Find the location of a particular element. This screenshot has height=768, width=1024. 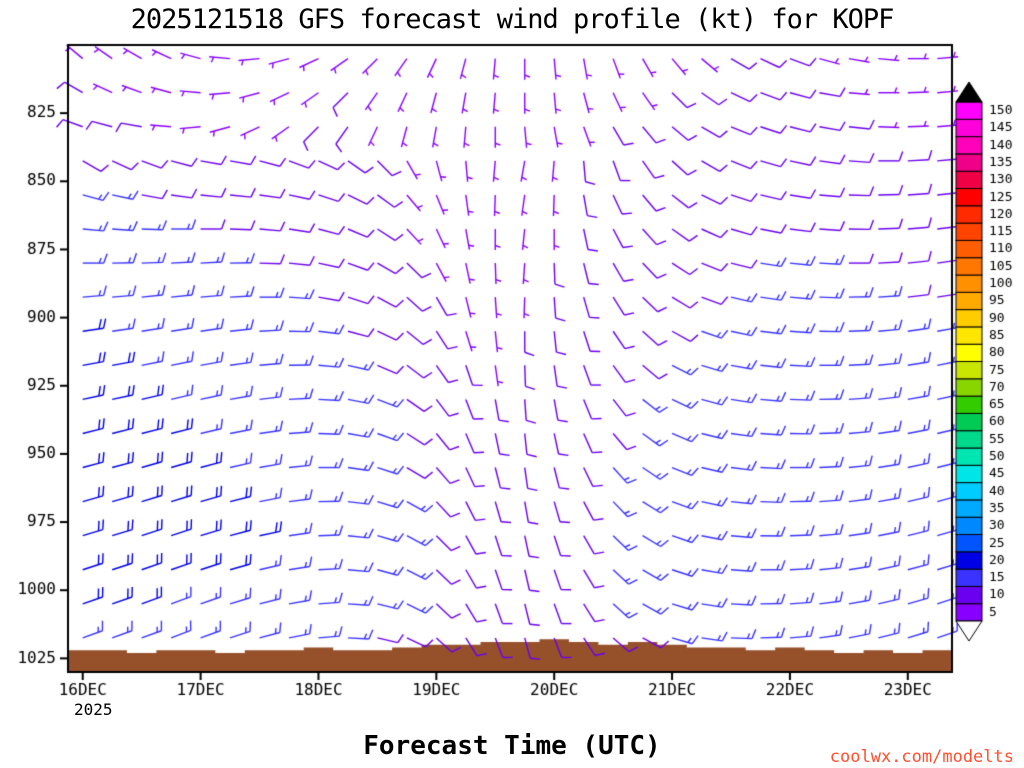

watermark-text: coolwx.com/modelts is located at coordinates (921, 757).